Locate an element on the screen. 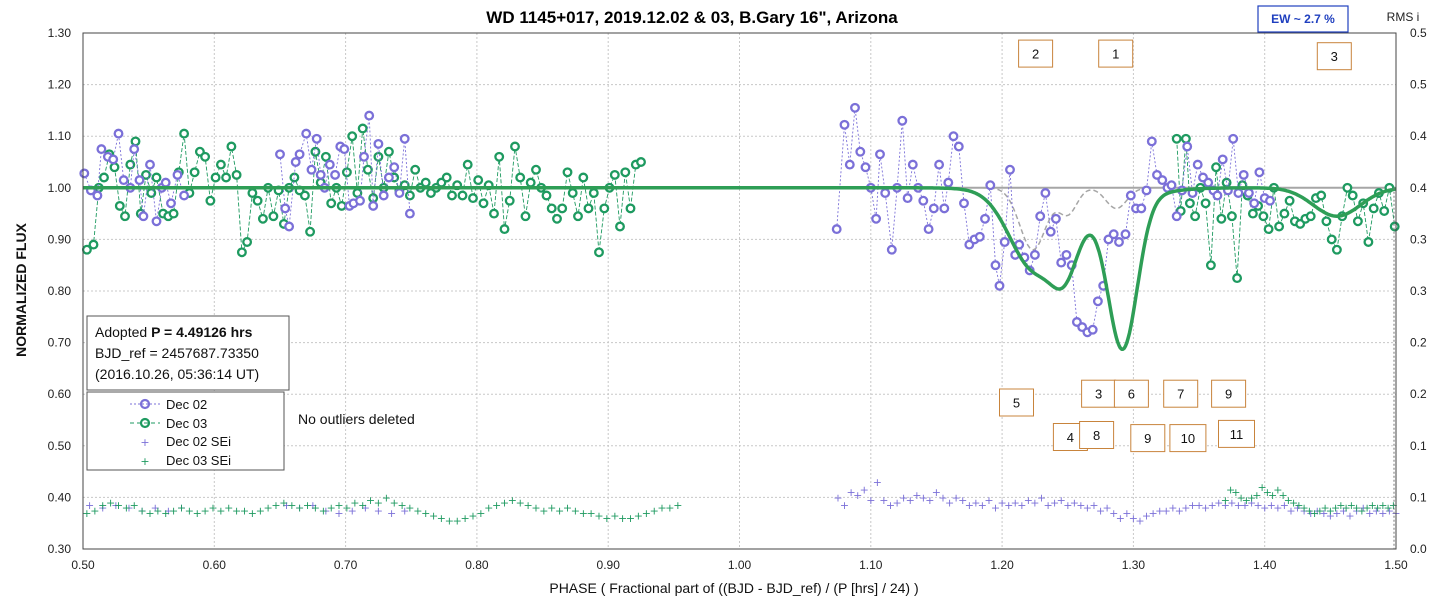 This screenshot has height=605, width=1439. period-value: P = 4.49126 hrs is located at coordinates (202, 332).